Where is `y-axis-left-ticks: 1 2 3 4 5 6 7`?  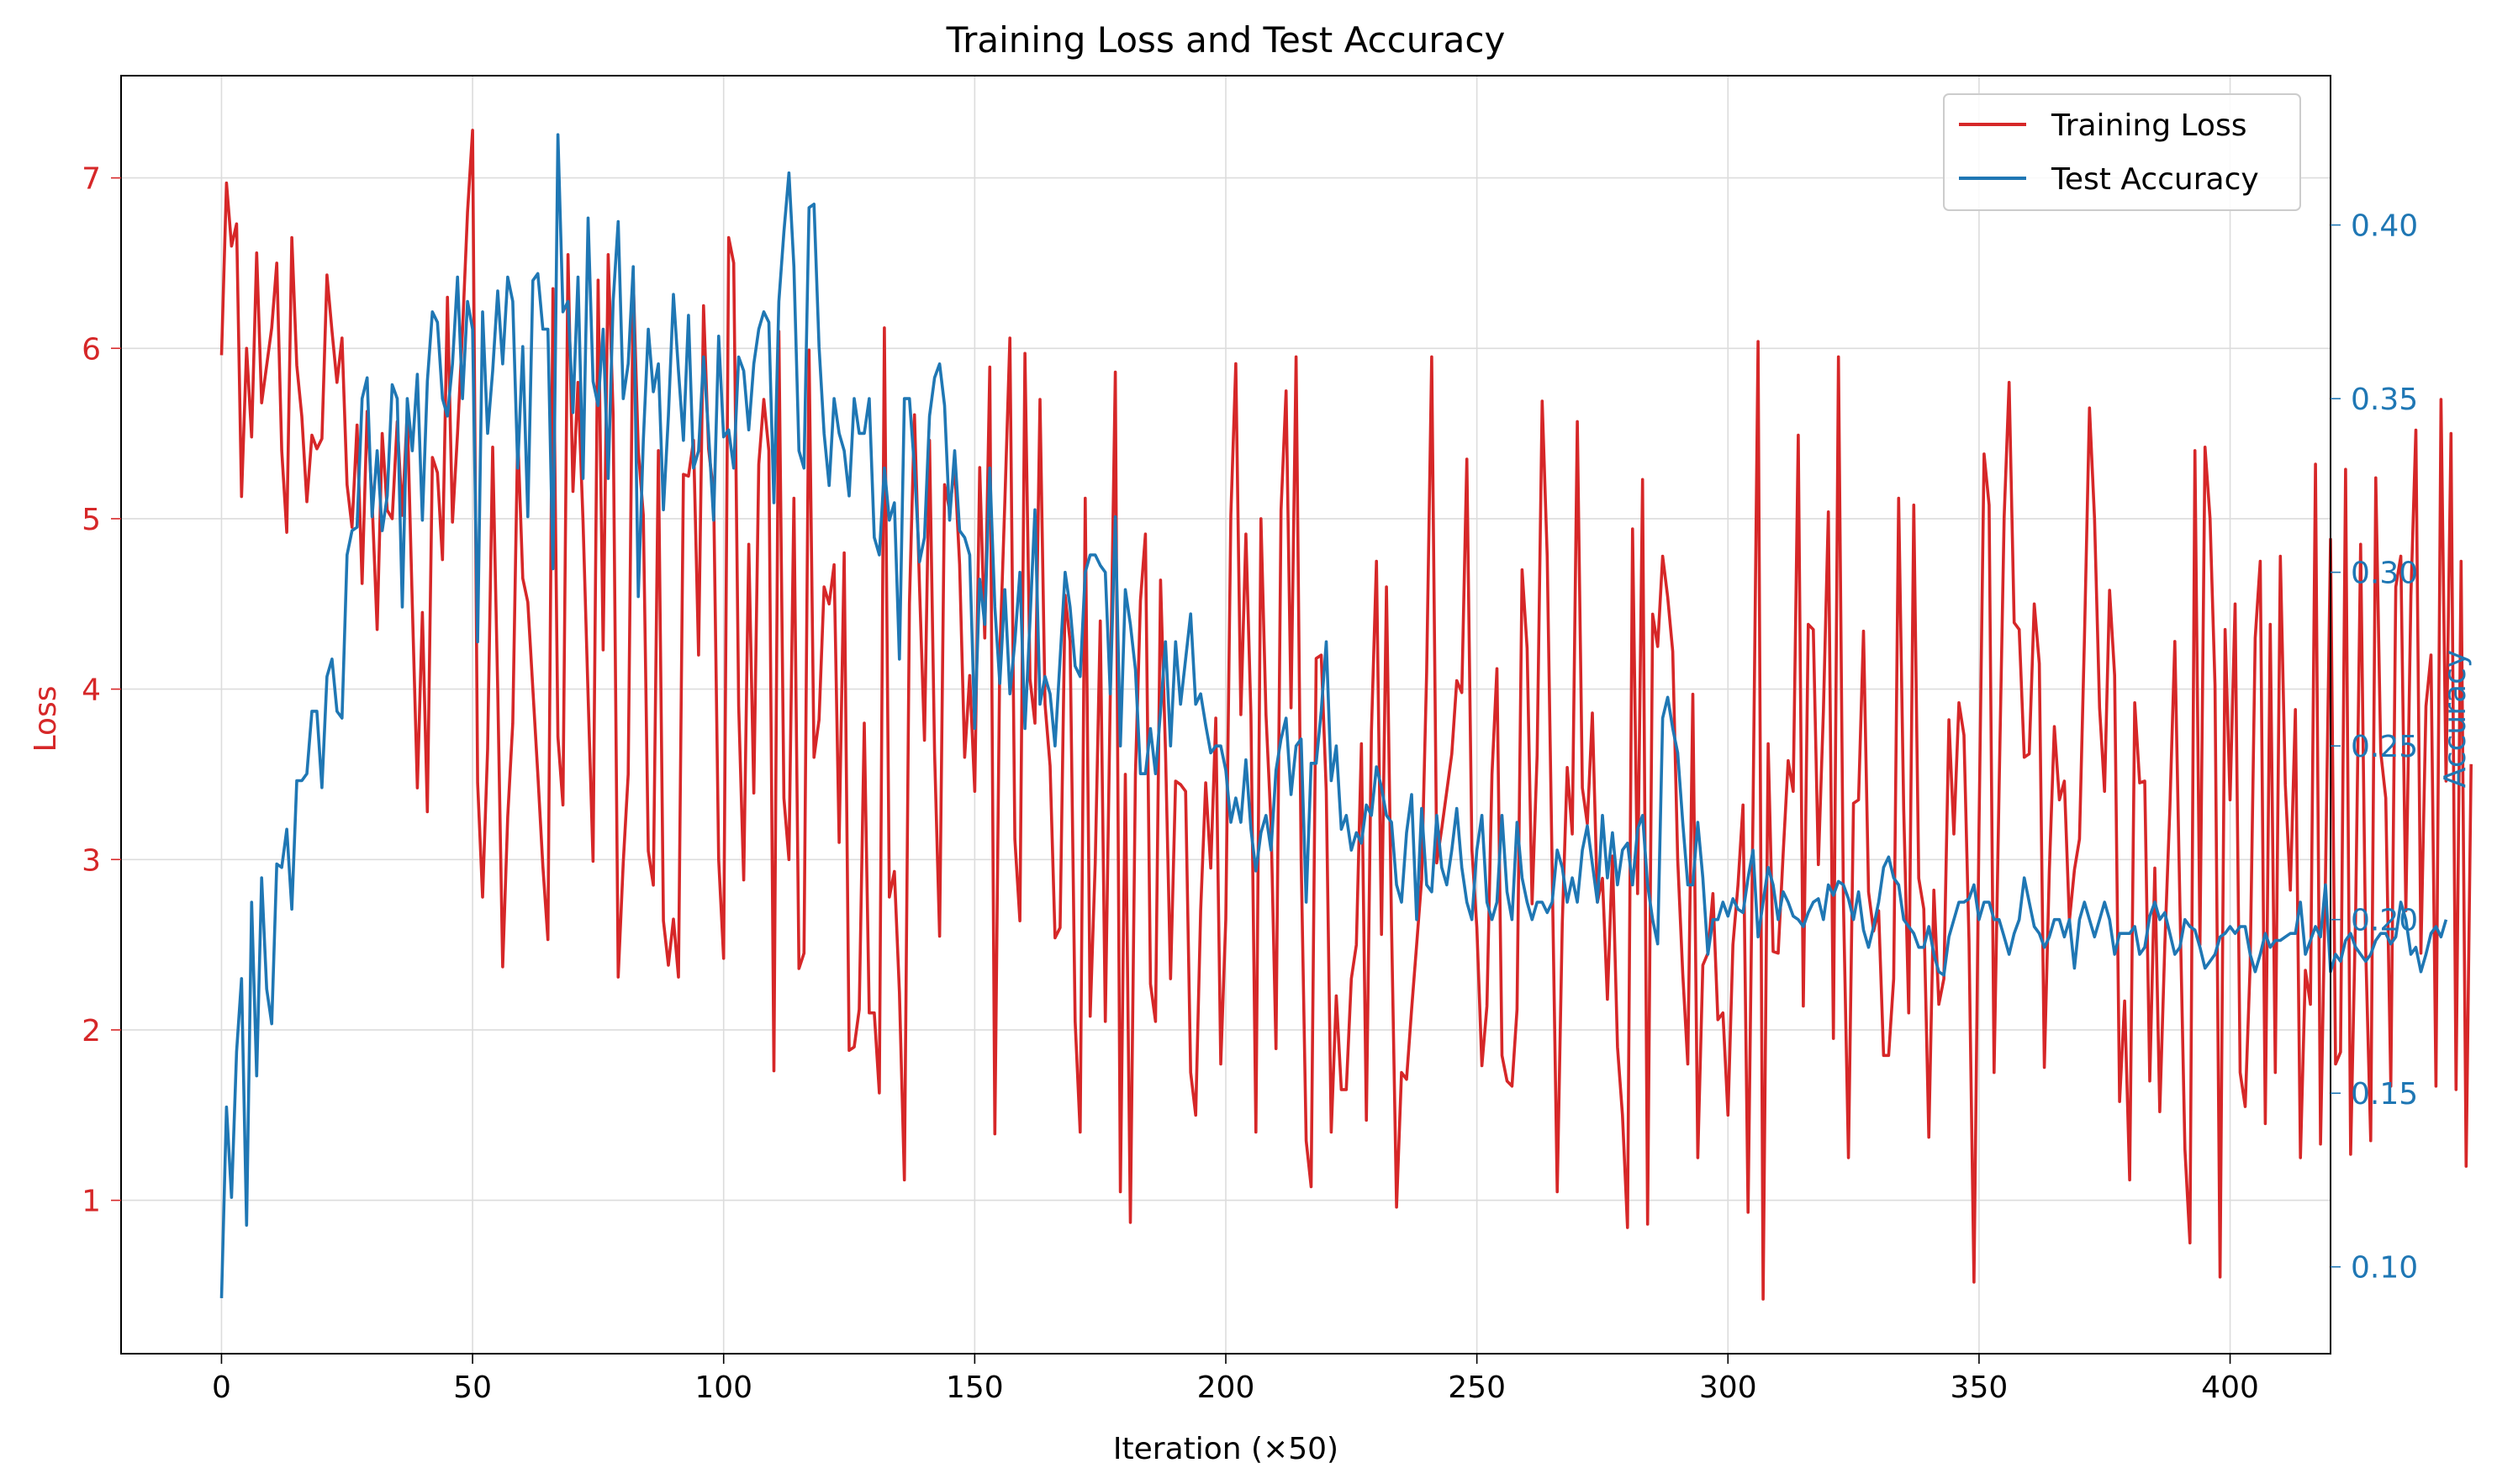 y-axis-left-ticks: 1 2 3 4 5 6 7 is located at coordinates (101, 690).